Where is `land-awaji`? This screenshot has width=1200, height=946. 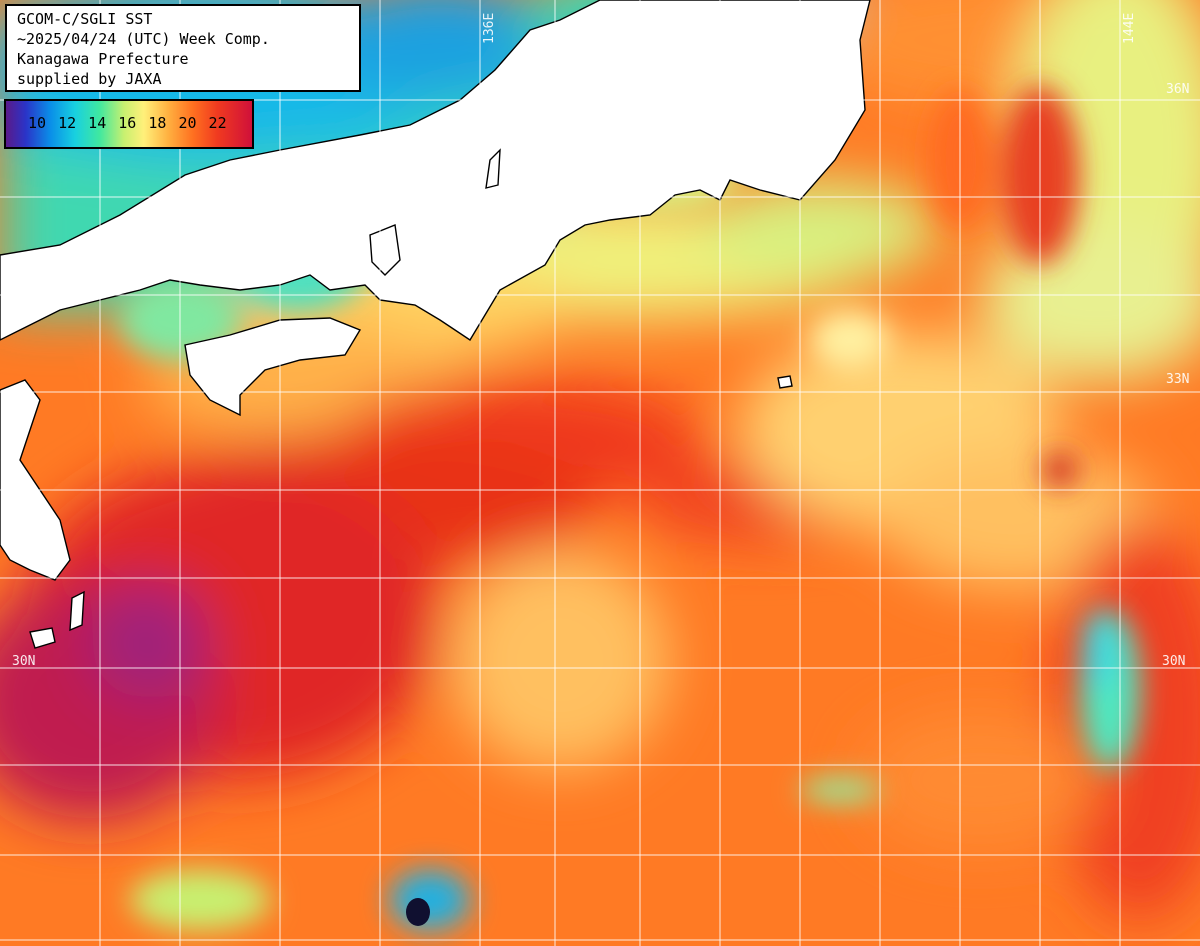
land-awaji is located at coordinates (385, 250).